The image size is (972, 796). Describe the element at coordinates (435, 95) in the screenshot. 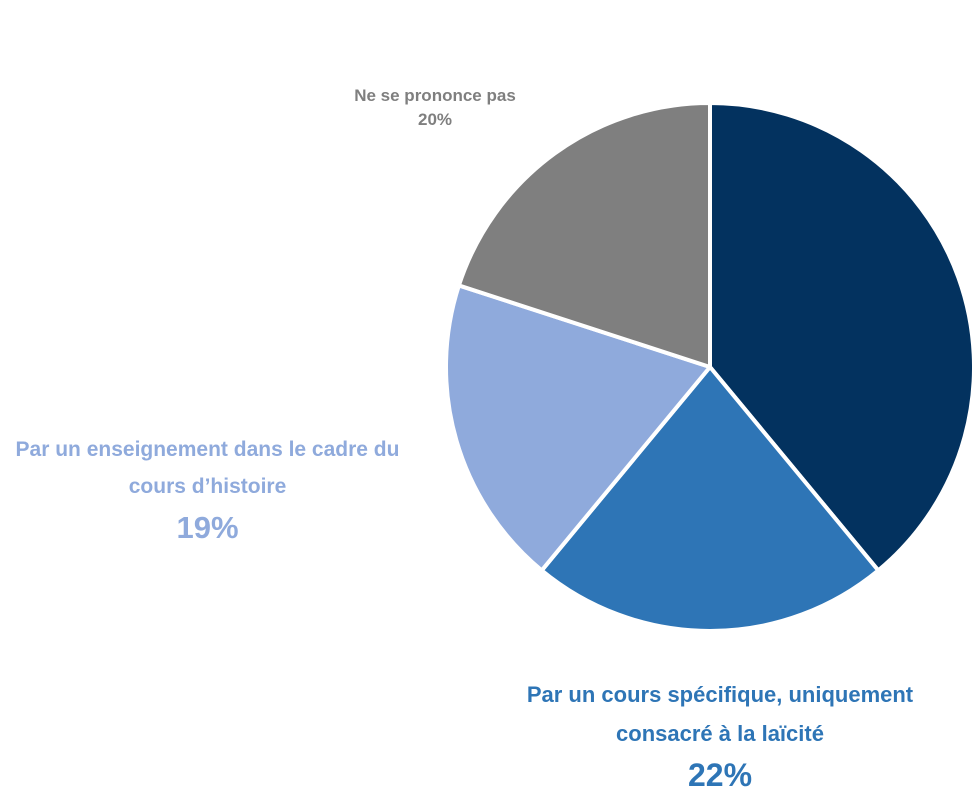

I see `category-label: Ne se prononce pas` at that location.